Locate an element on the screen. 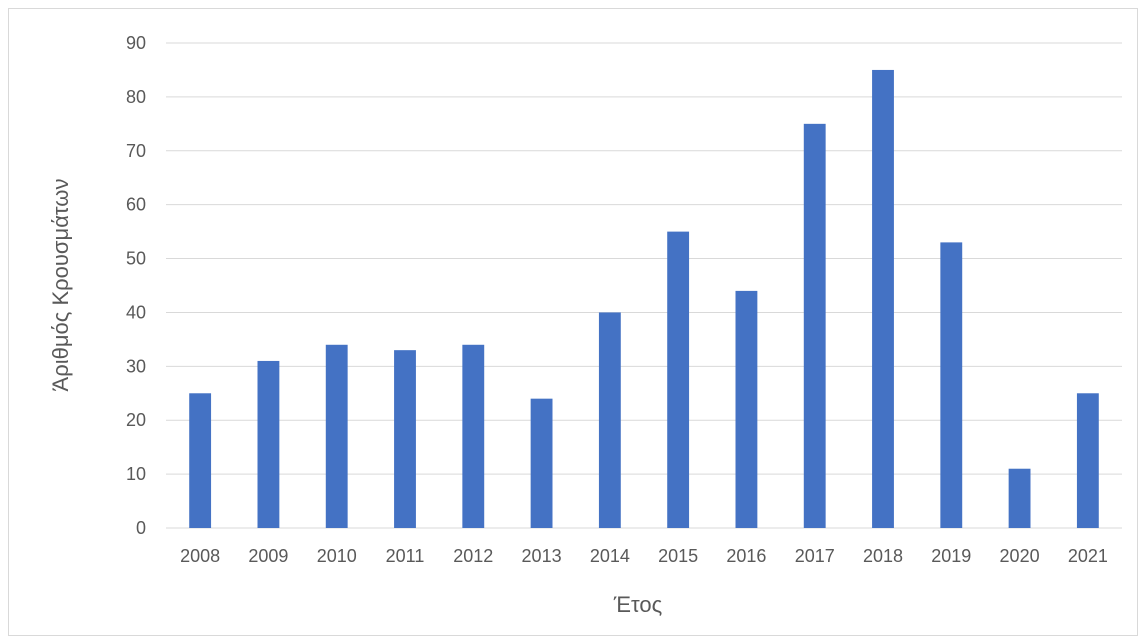 This screenshot has width=1148, height=644. bar-2017 is located at coordinates (814, 325).